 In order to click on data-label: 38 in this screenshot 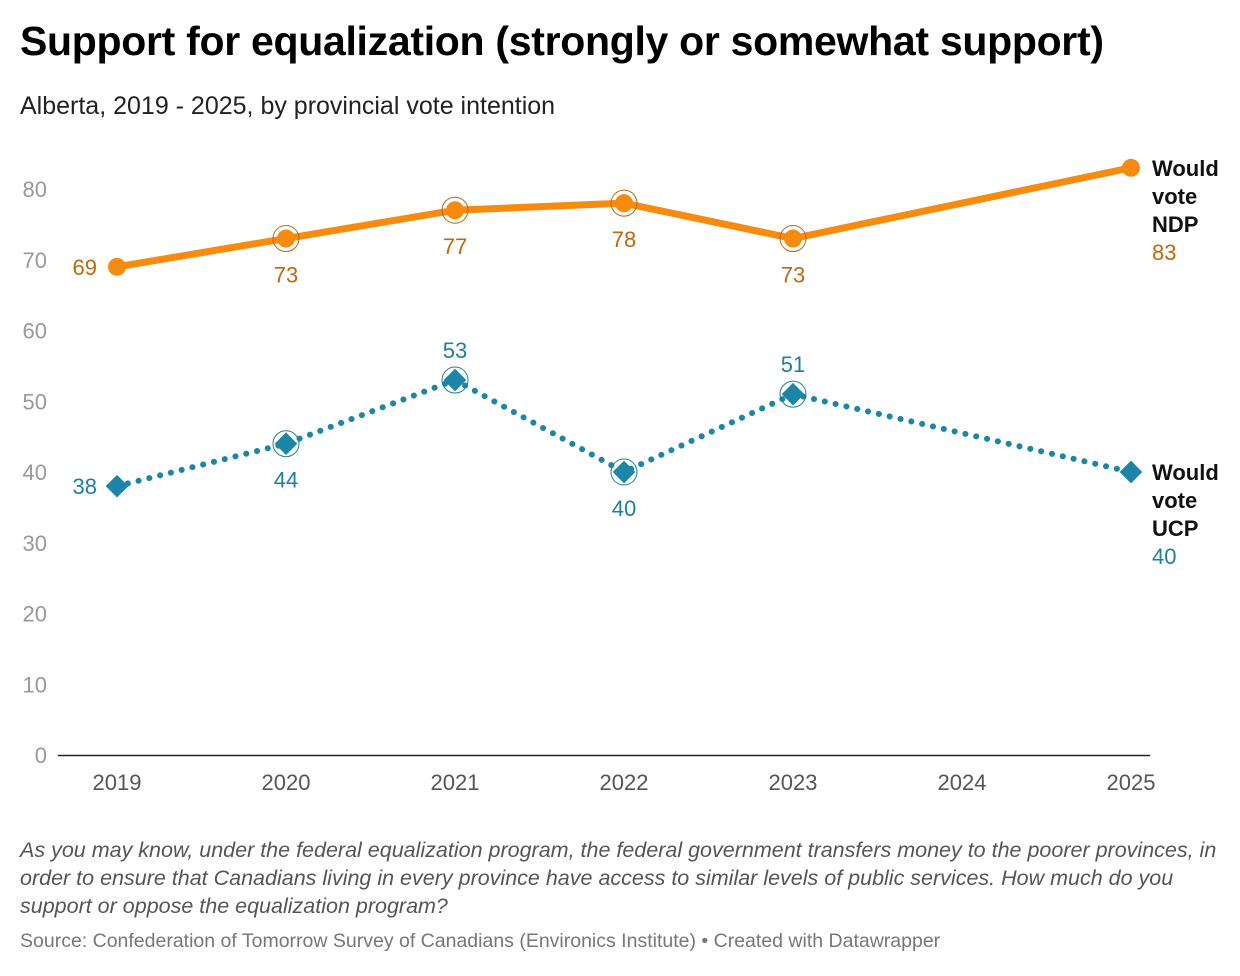, I will do `click(85, 486)`.